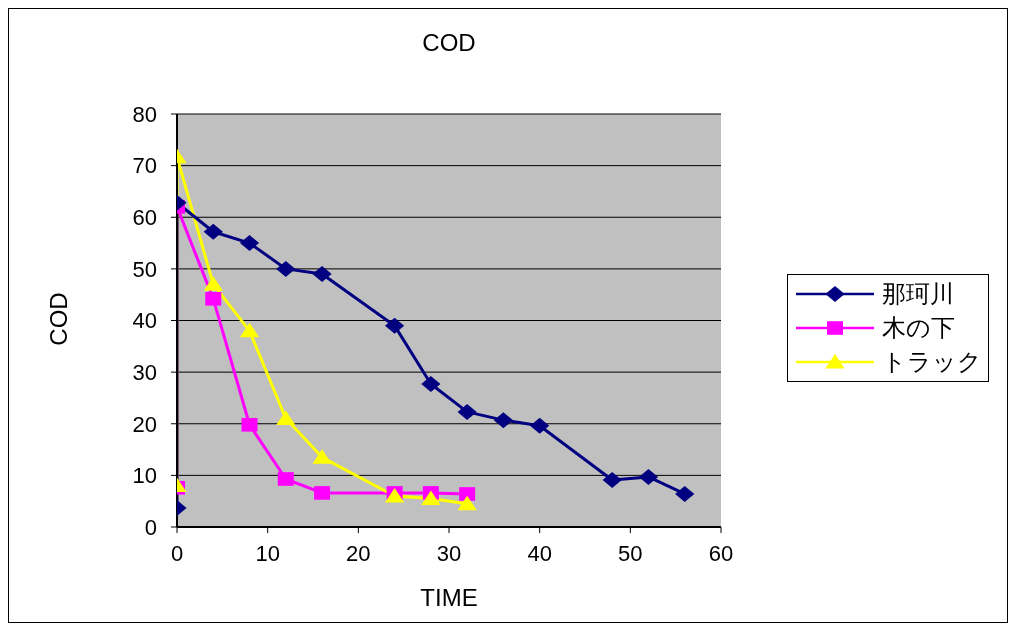 The width and height of the screenshot is (1013, 630). What do you see at coordinates (932, 362) in the screenshot?
I see `legend-label: トラック` at bounding box center [932, 362].